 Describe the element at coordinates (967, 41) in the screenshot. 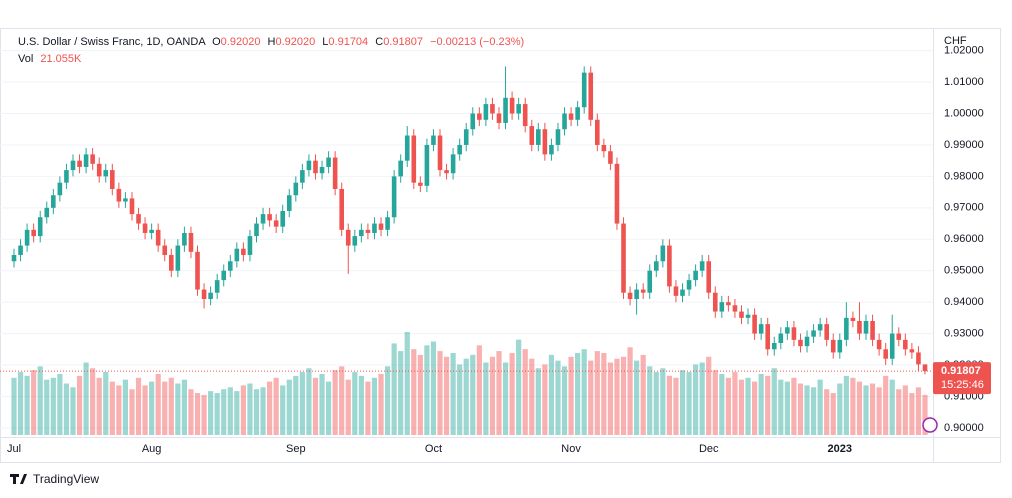

I see `currency-backdrop` at that location.